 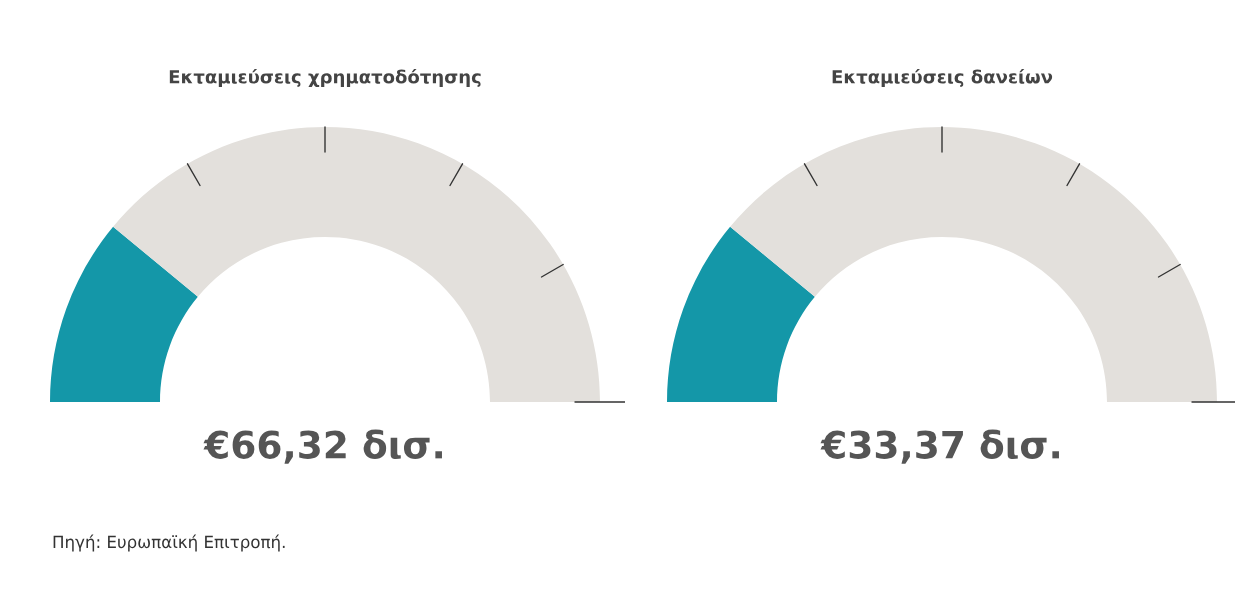 What do you see at coordinates (942, 78) in the screenshot?
I see `chart-title: Εκταμιεύσεις δανείων` at bounding box center [942, 78].